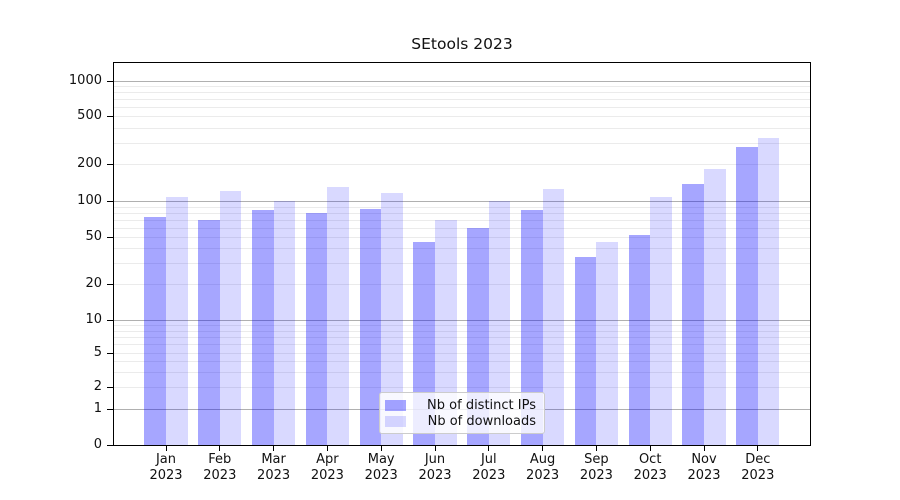  What do you see at coordinates (395, 405) in the screenshot?
I see `legend-swatch-distinct-ips` at bounding box center [395, 405].